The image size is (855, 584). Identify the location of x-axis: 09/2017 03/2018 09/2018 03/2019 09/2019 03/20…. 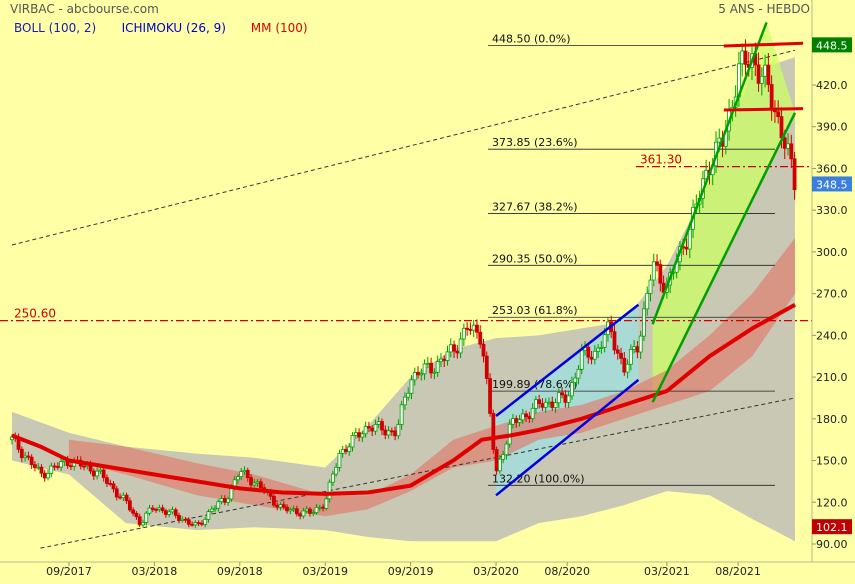
(403, 570).